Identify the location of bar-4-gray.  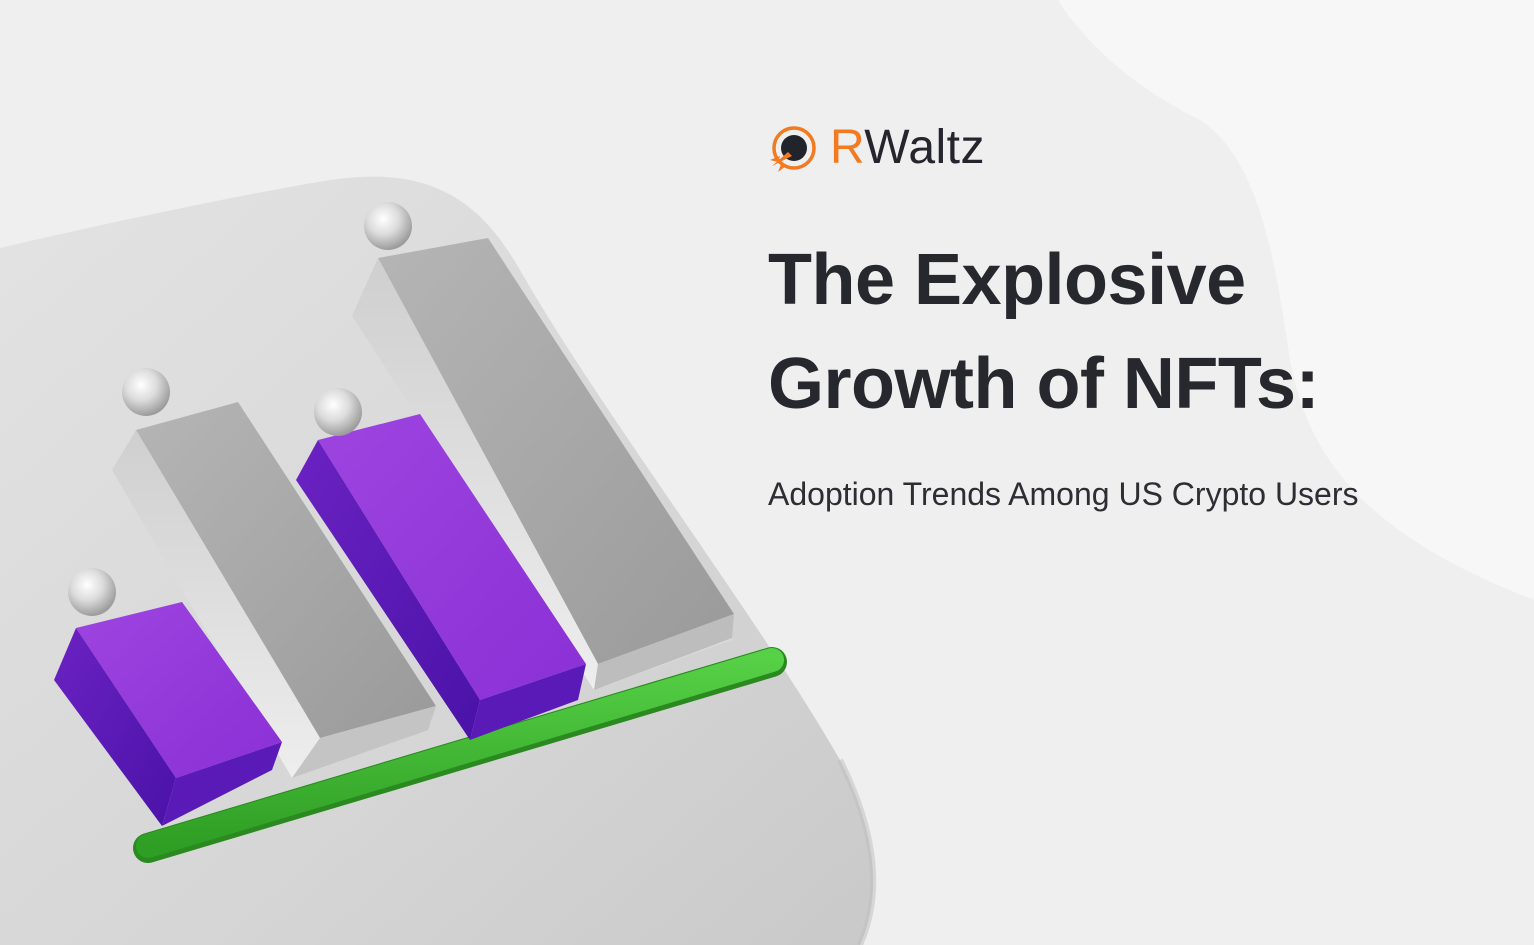
(543, 464).